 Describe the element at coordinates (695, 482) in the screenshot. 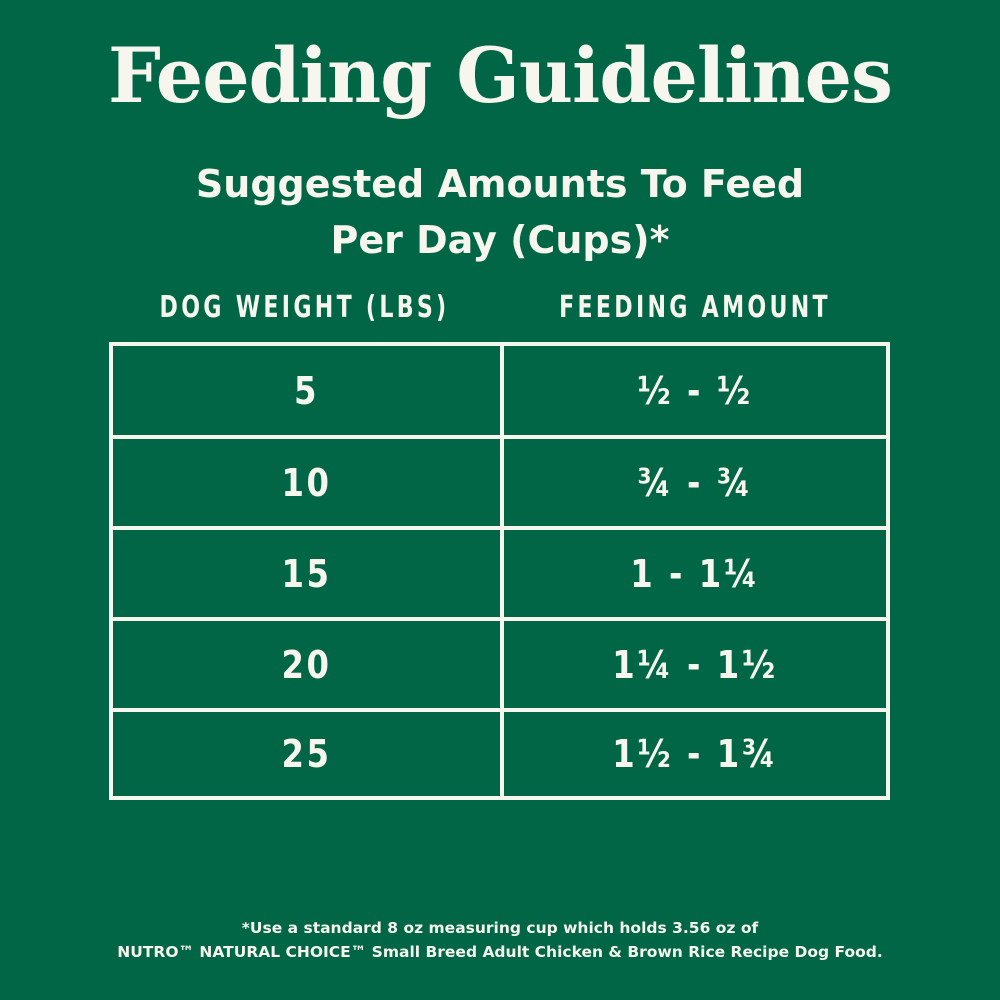

I see `feeding-amount-cell: ¾ - ¾` at that location.